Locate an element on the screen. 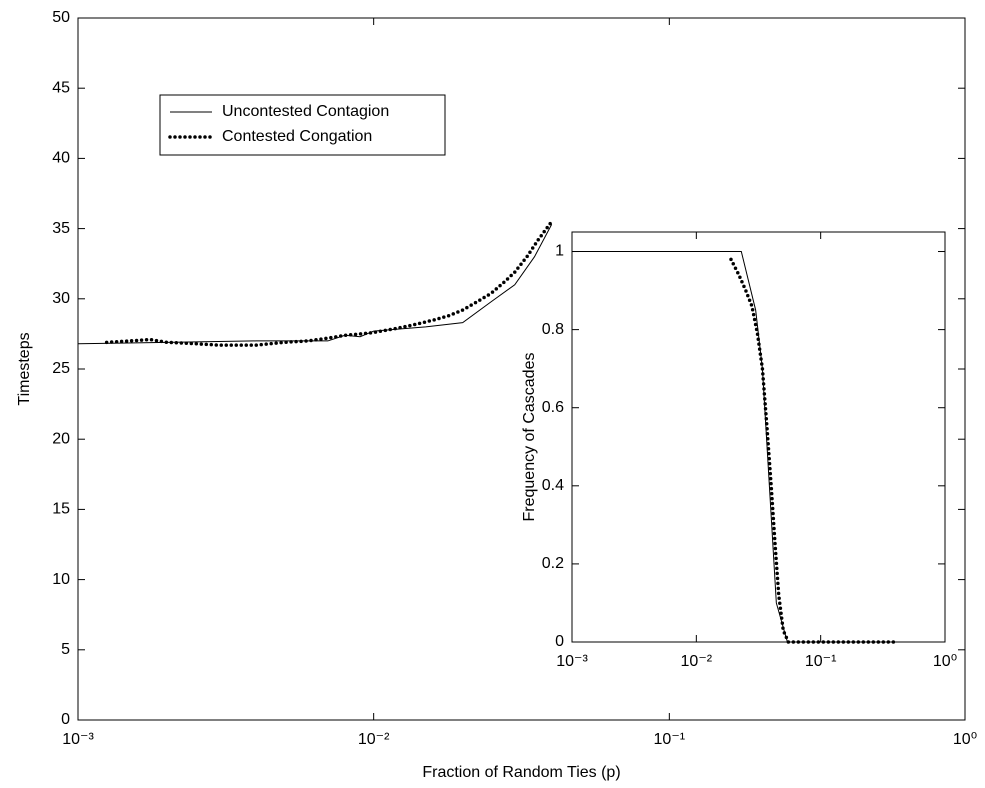 This screenshot has height=788, width=985. y-tick-label: 40 is located at coordinates (61, 158).